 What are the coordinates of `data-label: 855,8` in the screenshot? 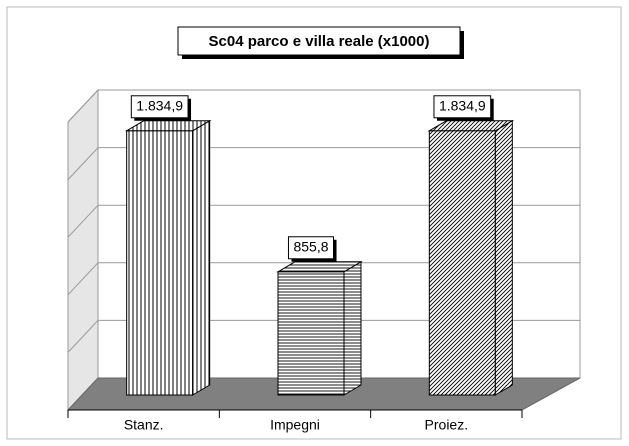 It's located at (310, 246).